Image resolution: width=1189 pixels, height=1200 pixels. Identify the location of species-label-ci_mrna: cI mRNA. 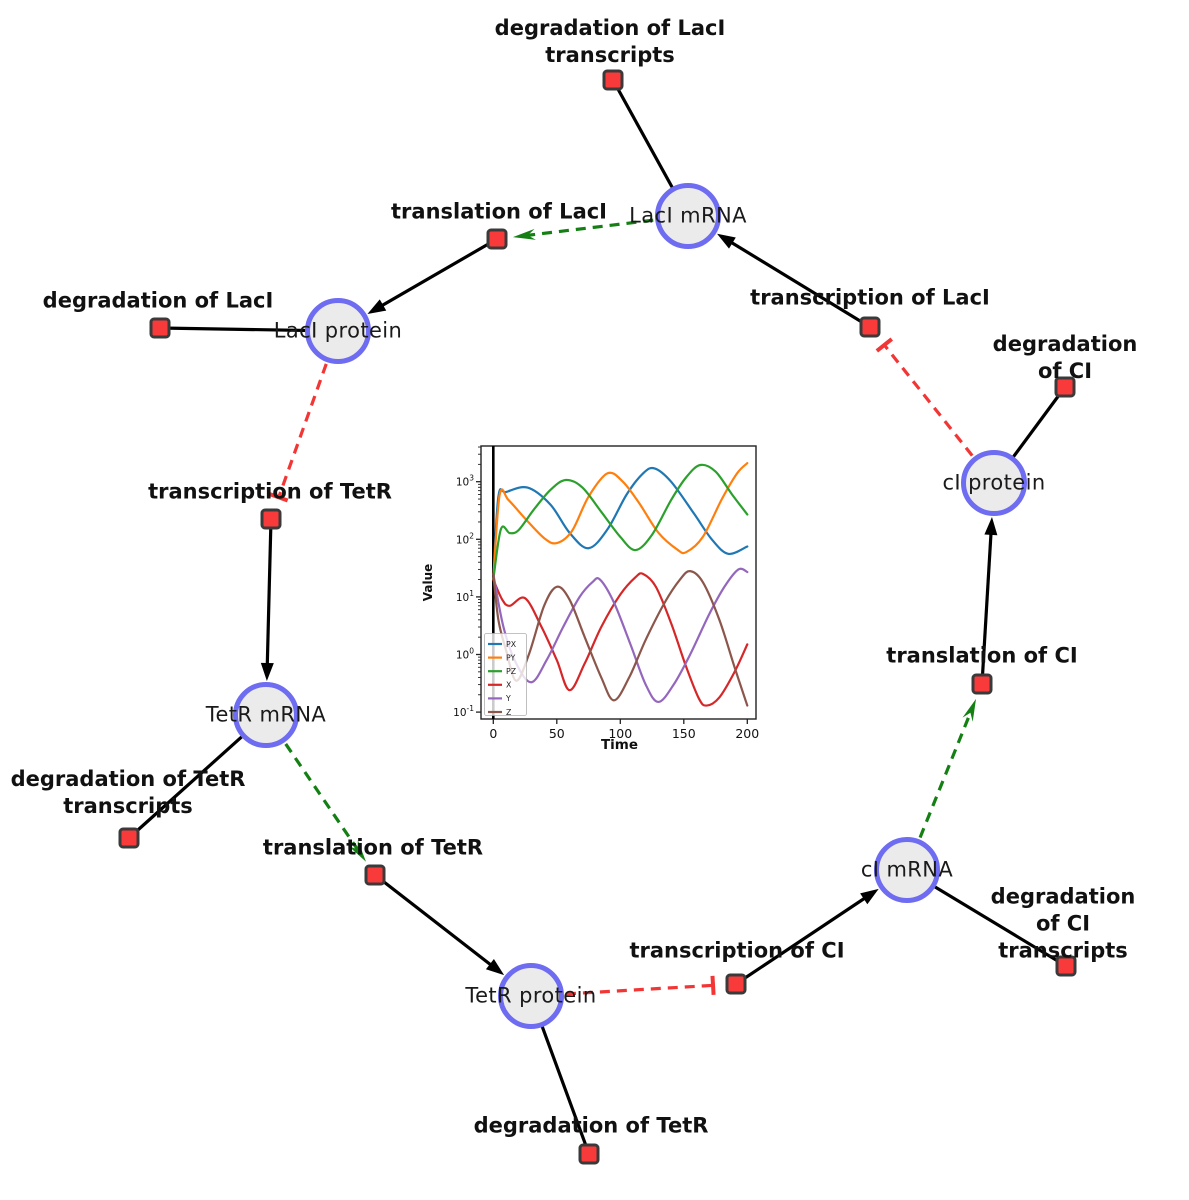
(907, 869).